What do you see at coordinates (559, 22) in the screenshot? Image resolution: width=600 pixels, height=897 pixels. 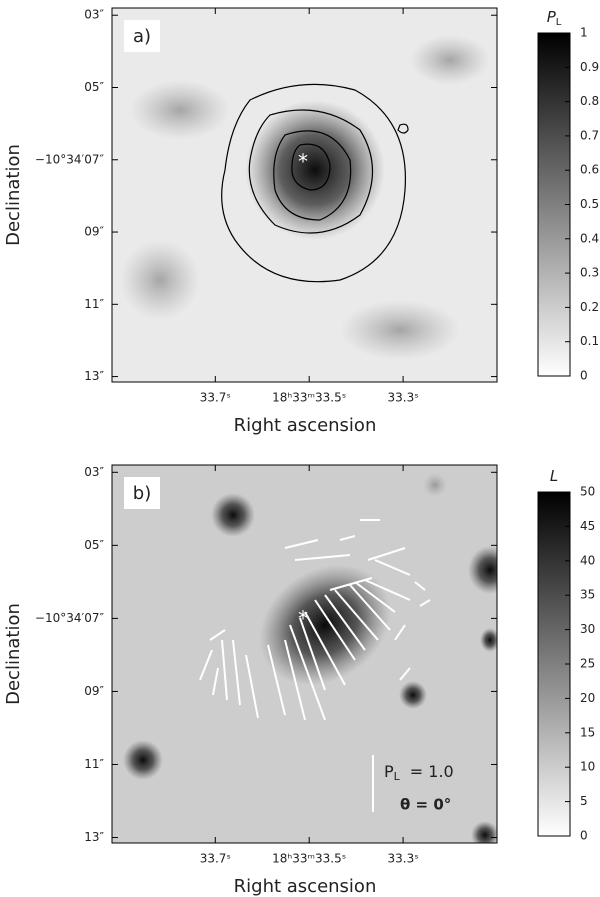 I see `colorbar-label-sub: L` at bounding box center [559, 22].